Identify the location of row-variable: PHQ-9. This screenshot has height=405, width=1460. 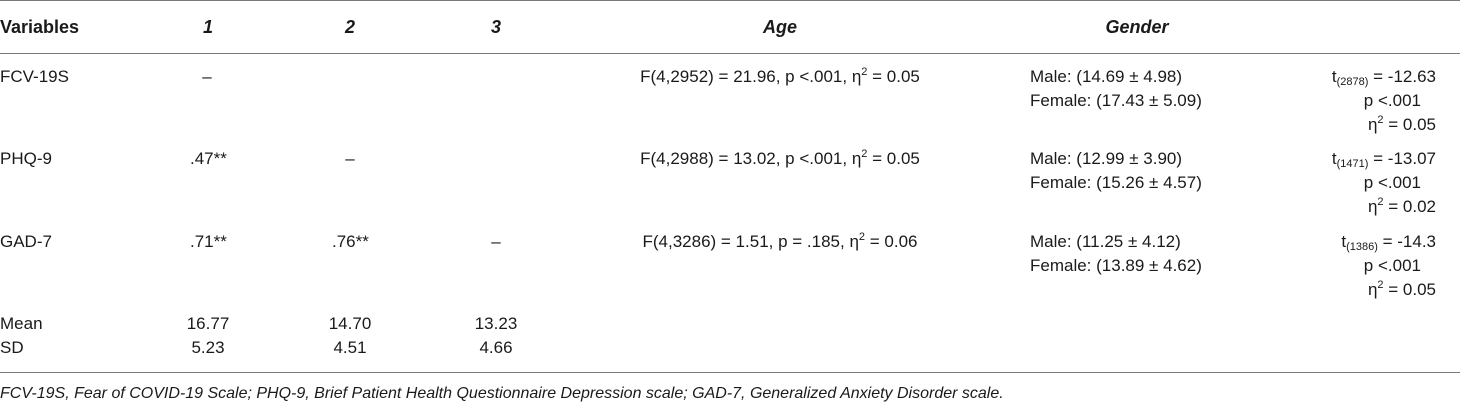
(26, 158).